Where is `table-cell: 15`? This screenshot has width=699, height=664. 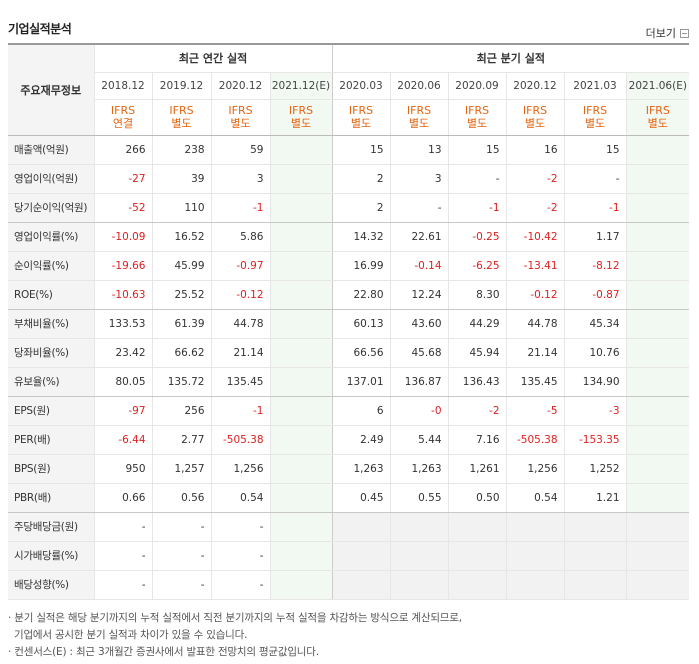 table-cell: 15 is located at coordinates (595, 150).